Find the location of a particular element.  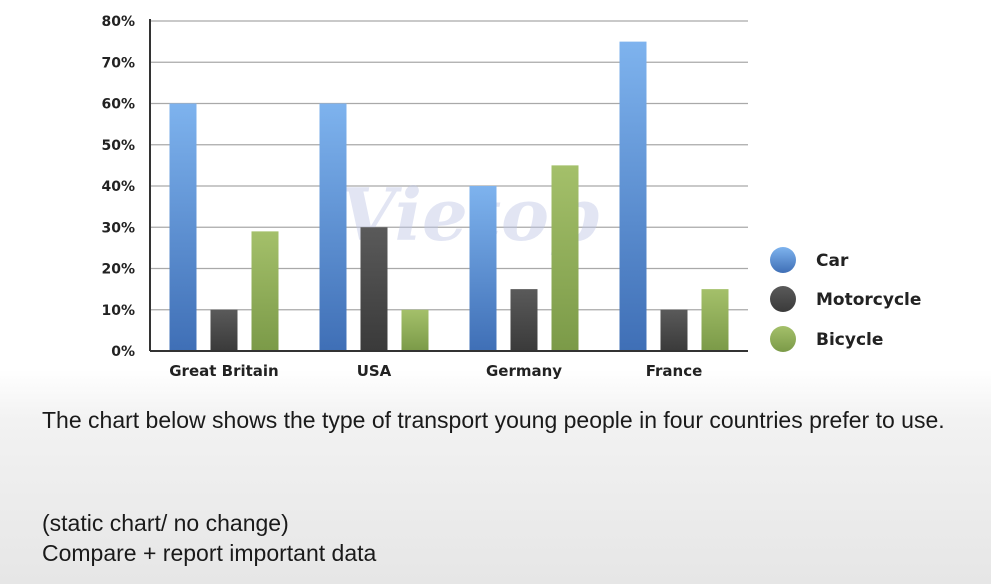

legend-label-car: Car is located at coordinates (832, 261).